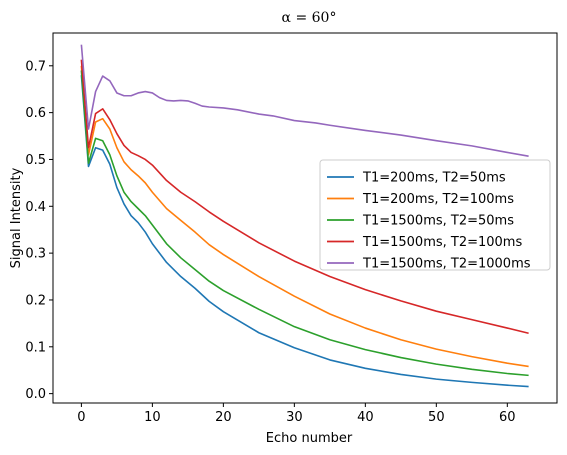 Image resolution: width=567 pixels, height=455 pixels. I want to click on x-tick-label: 50, so click(436, 417).